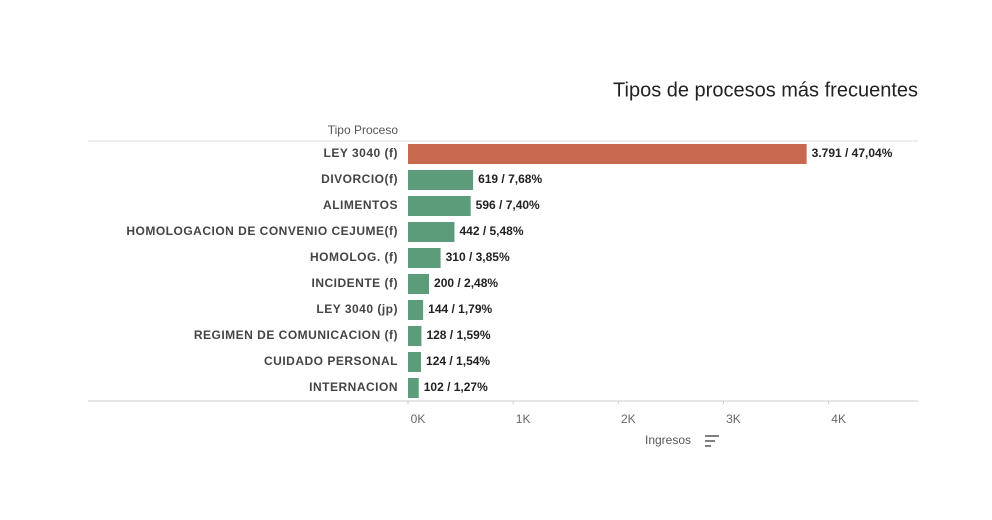  I want to click on x-tick-label: 3K, so click(733, 419).